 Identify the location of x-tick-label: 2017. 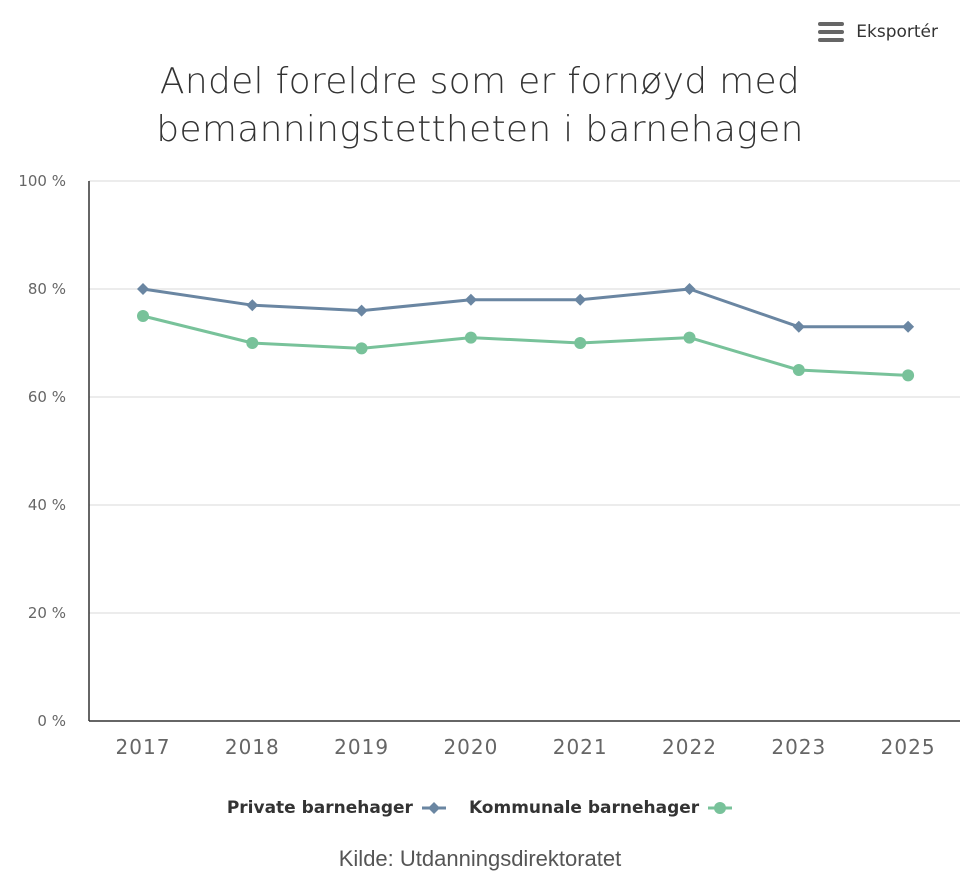
(143, 747).